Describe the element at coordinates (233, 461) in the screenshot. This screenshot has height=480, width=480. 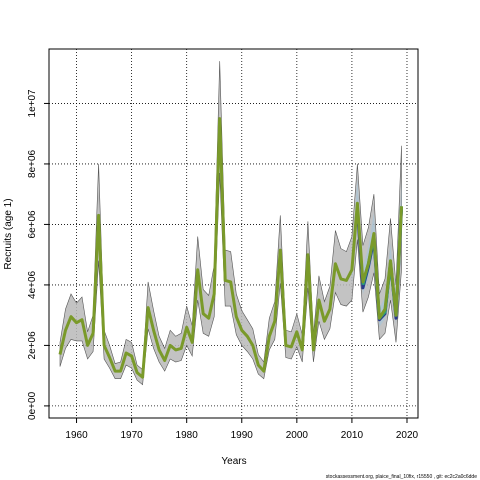
I see `x-axis-title: Years` at that location.